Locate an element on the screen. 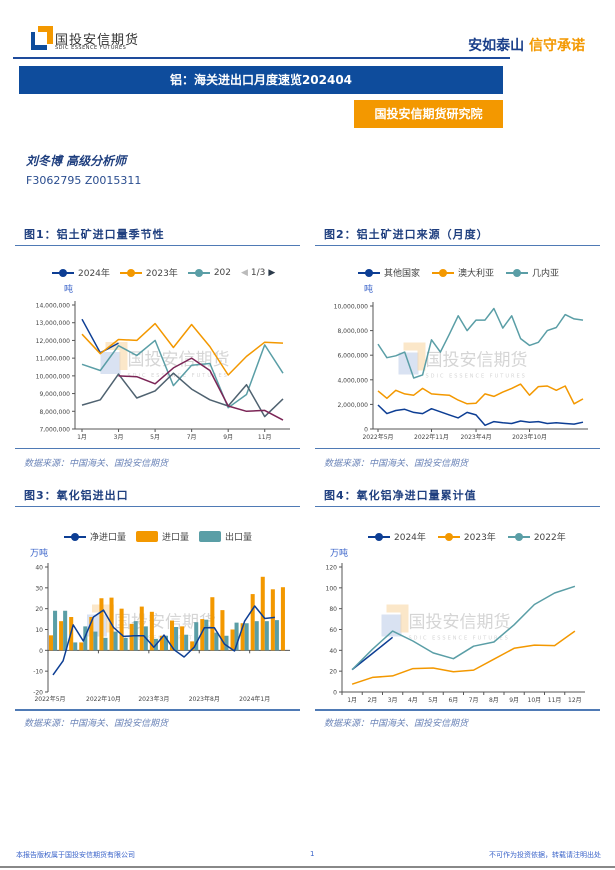 Image resolution: width=615 pixels, height=870 pixels. x-tick-label: 2023年8月 is located at coordinates (204, 699).